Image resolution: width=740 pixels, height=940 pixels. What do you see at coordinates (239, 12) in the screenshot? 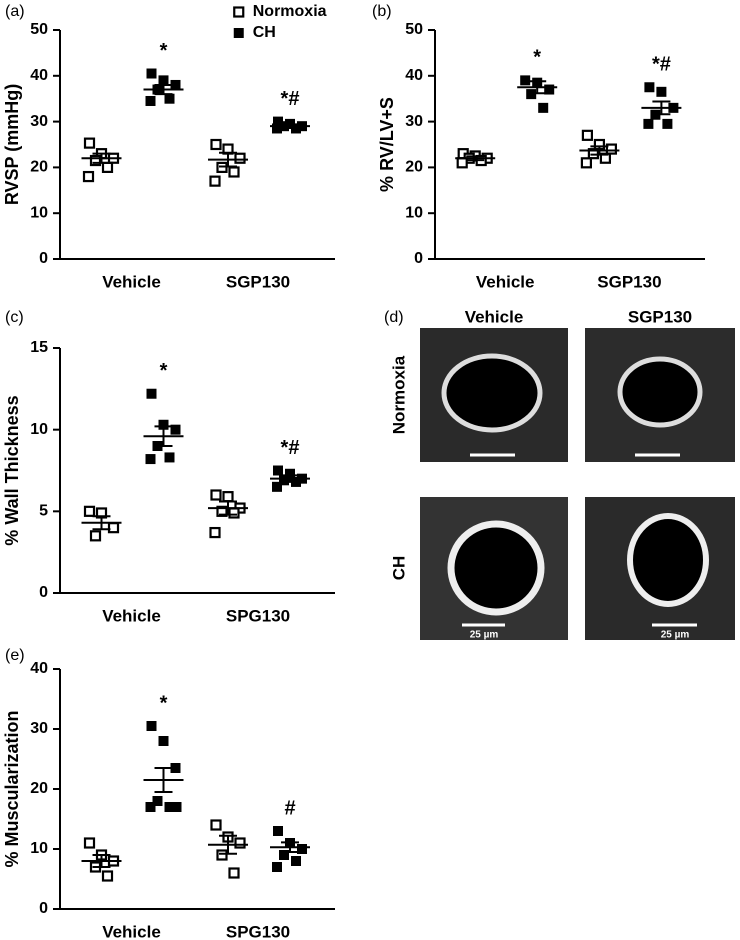
I see `legend-marker` at bounding box center [239, 12].